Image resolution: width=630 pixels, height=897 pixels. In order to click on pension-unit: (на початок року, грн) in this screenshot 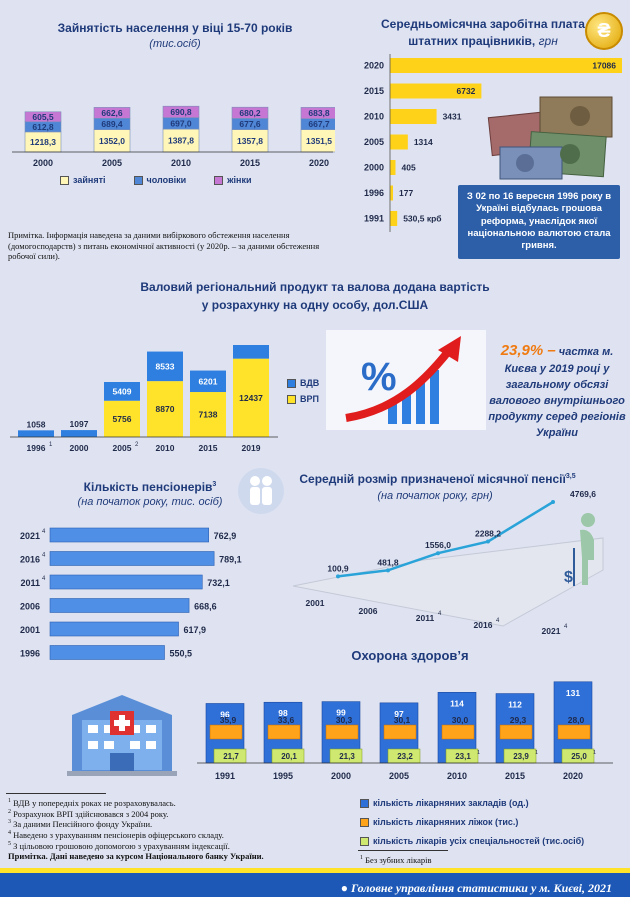, I will do `click(435, 496)`.